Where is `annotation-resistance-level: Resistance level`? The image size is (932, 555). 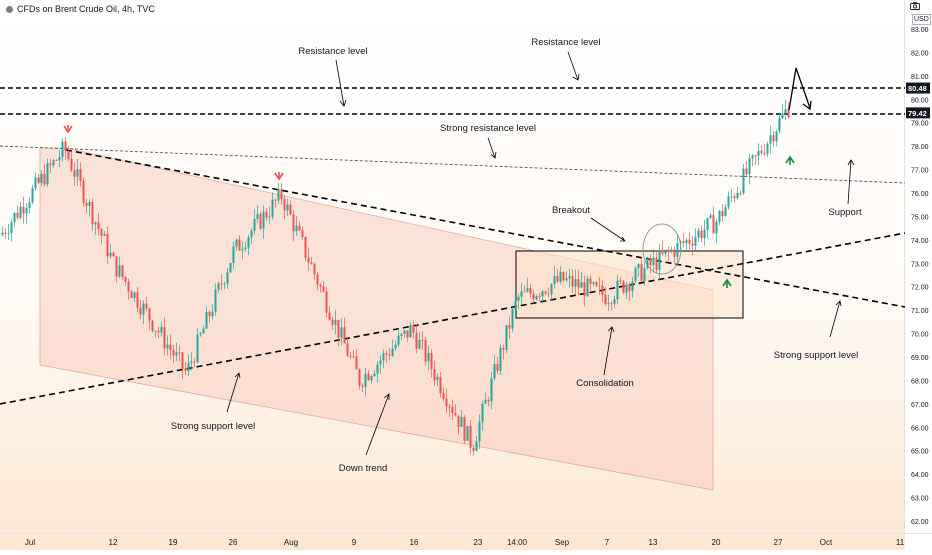 annotation-resistance-level: Resistance level is located at coordinates (565, 42).